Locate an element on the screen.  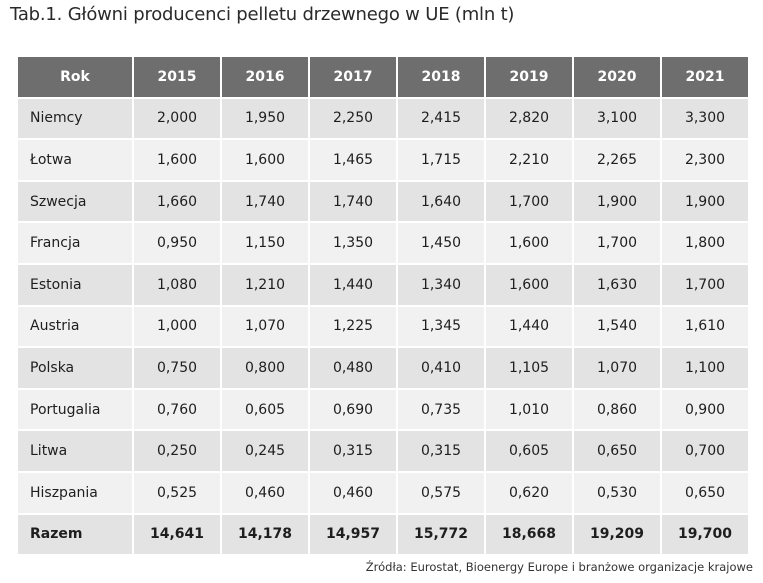
value-cell: 0,860 is located at coordinates (617, 409).